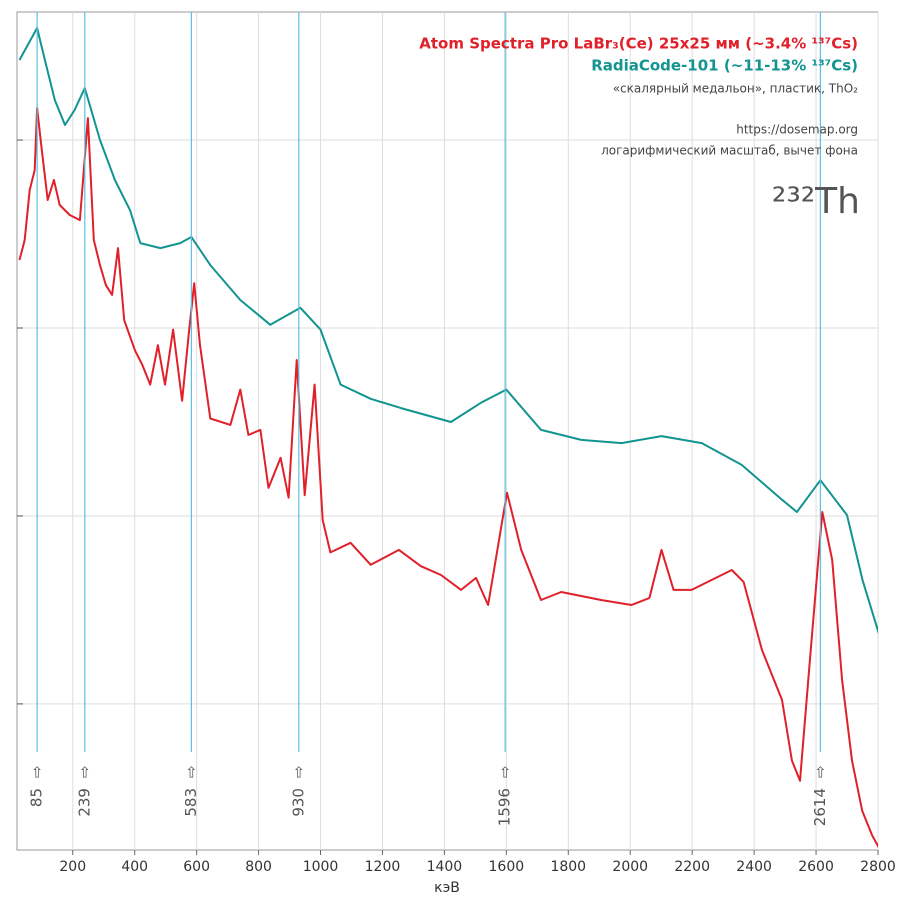 This screenshot has width=900, height=900. I want to click on note: логарифмический масштаб, вычет фона, so click(729, 151).